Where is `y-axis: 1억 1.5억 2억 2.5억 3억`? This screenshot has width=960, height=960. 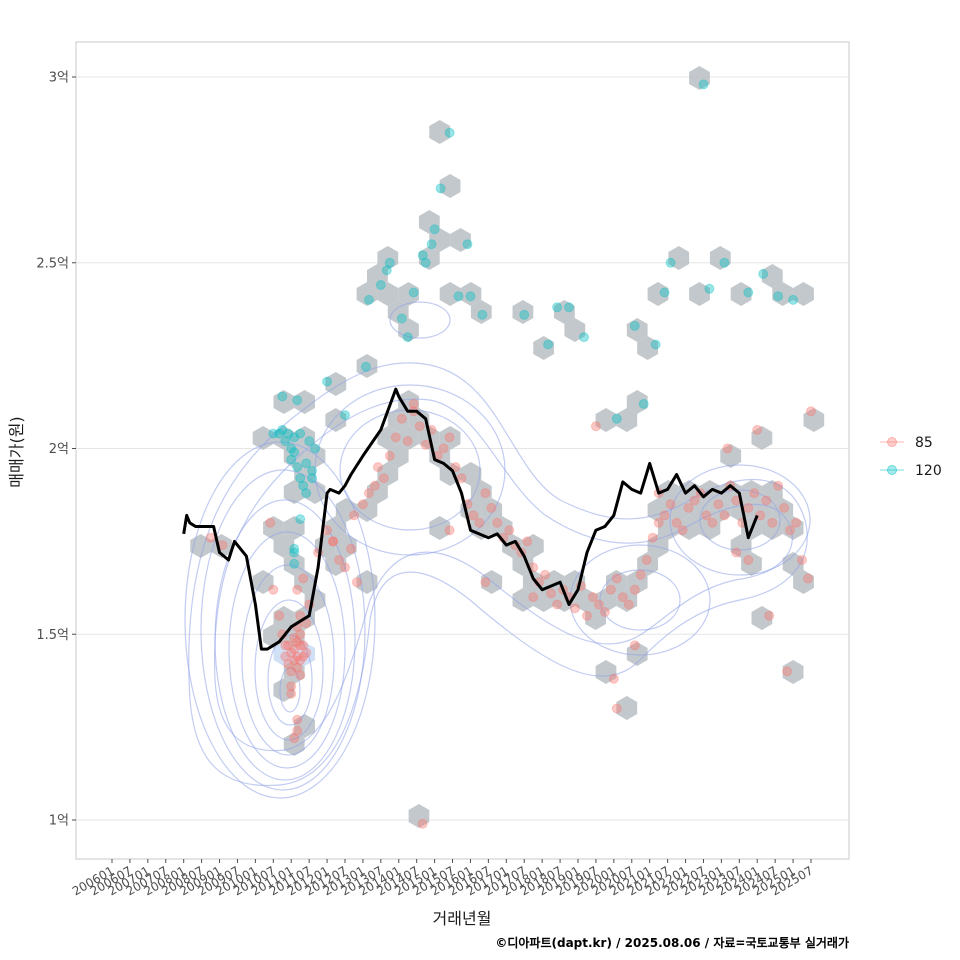 y-axis: 1억 1.5억 2억 2.5억 3억 is located at coordinates (56, 450).